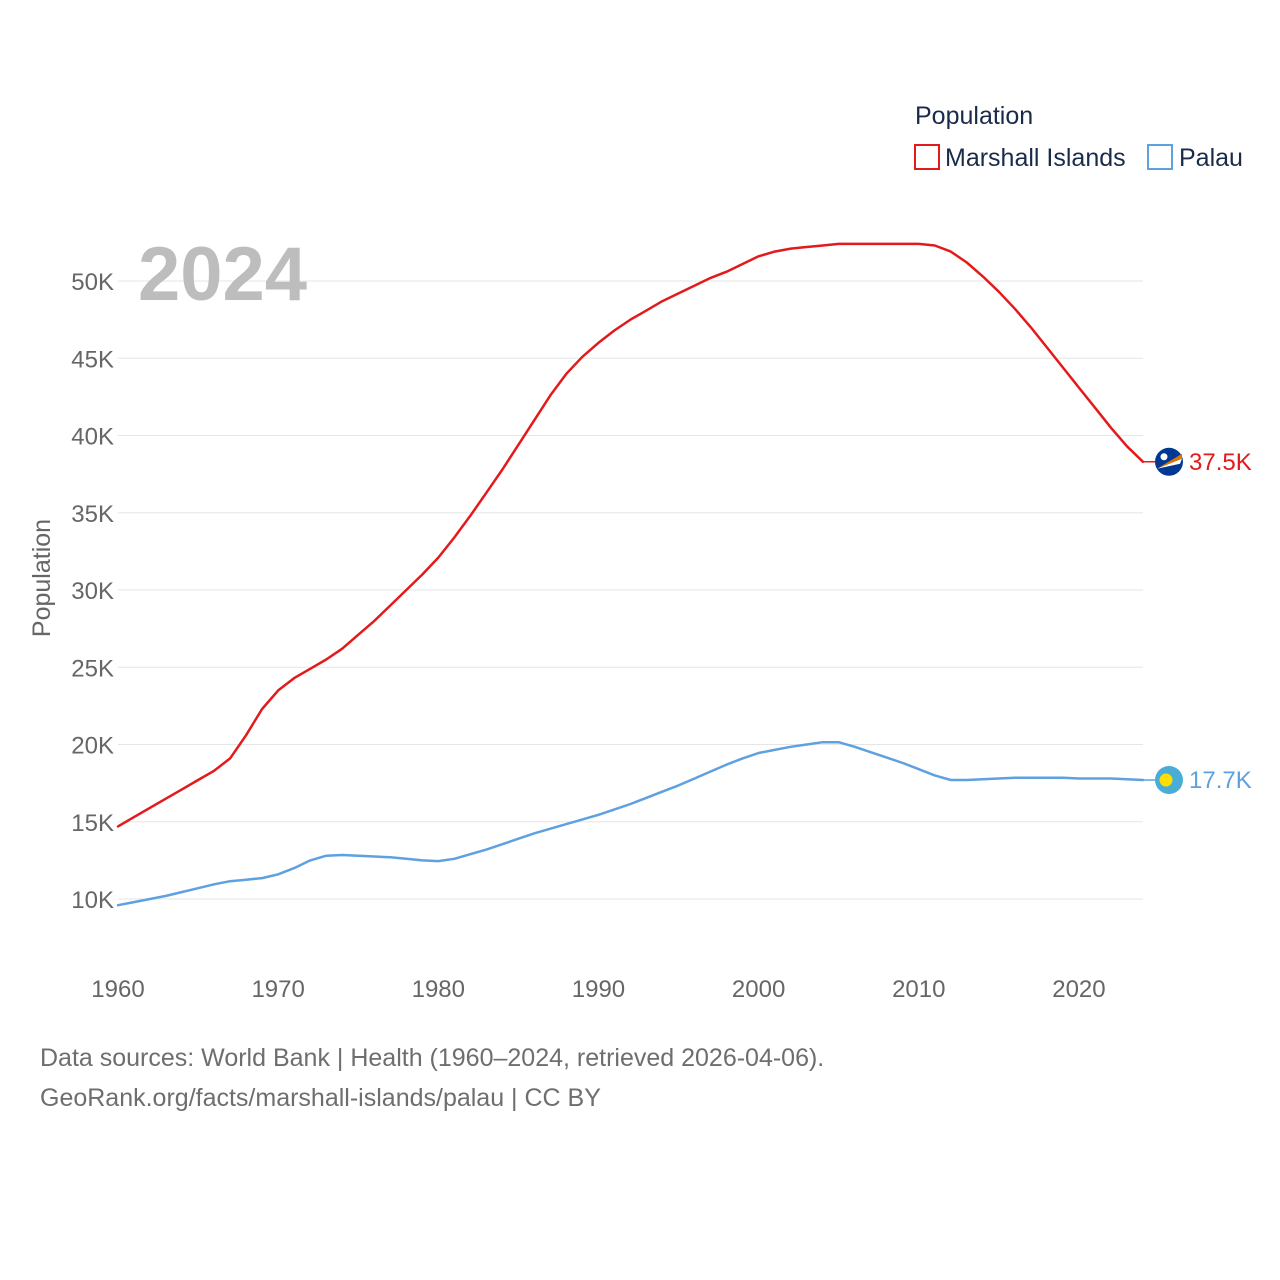 The height and width of the screenshot is (1280, 1280). I want to click on legend-swatch-palau, so click(1160, 157).